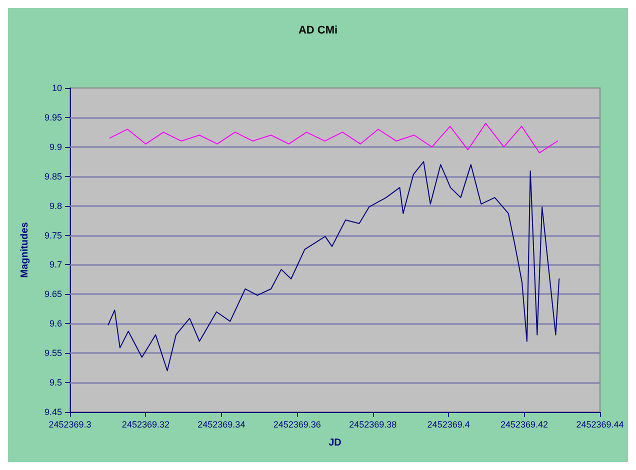 The width and height of the screenshot is (636, 470). Describe the element at coordinates (318, 30) in the screenshot. I see `chart-title: AD CMi` at that location.